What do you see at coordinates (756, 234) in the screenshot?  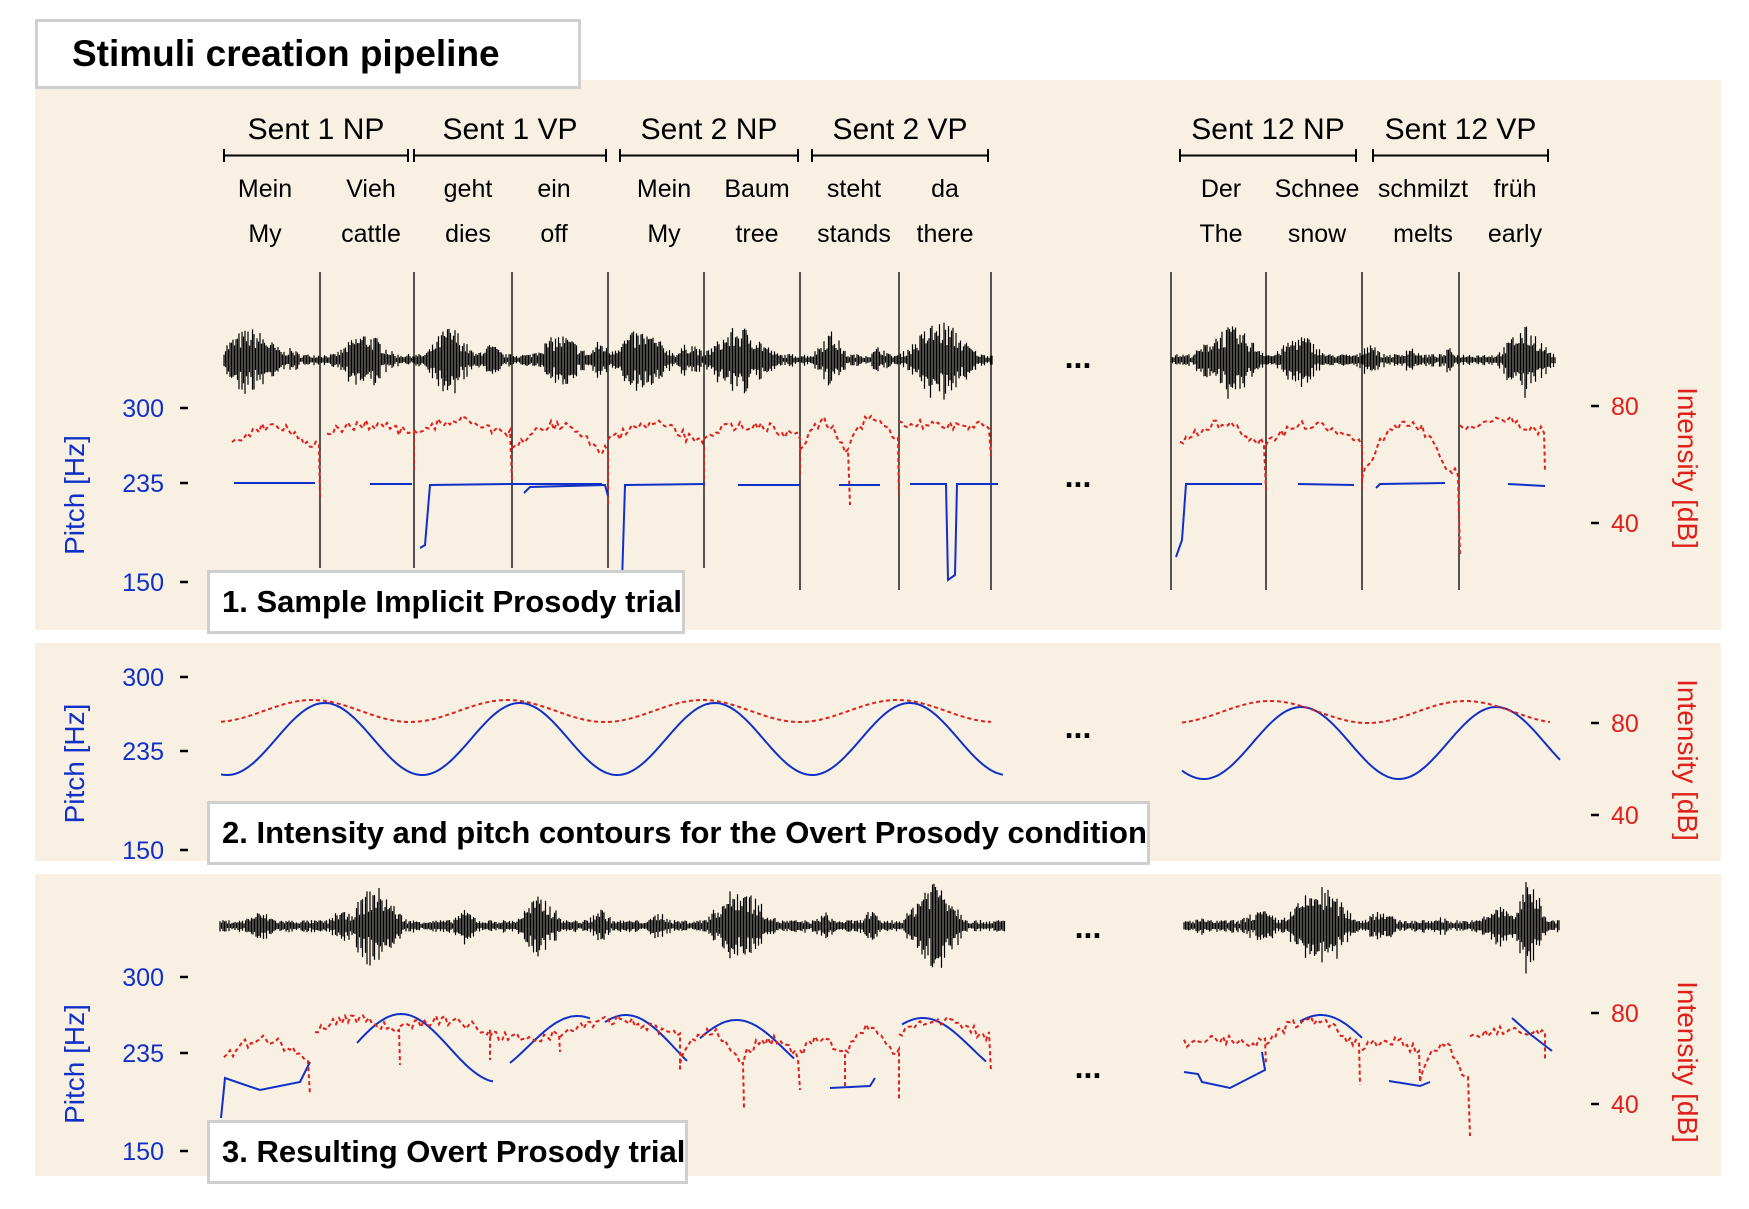 I see `gloss-label: tree` at bounding box center [756, 234].